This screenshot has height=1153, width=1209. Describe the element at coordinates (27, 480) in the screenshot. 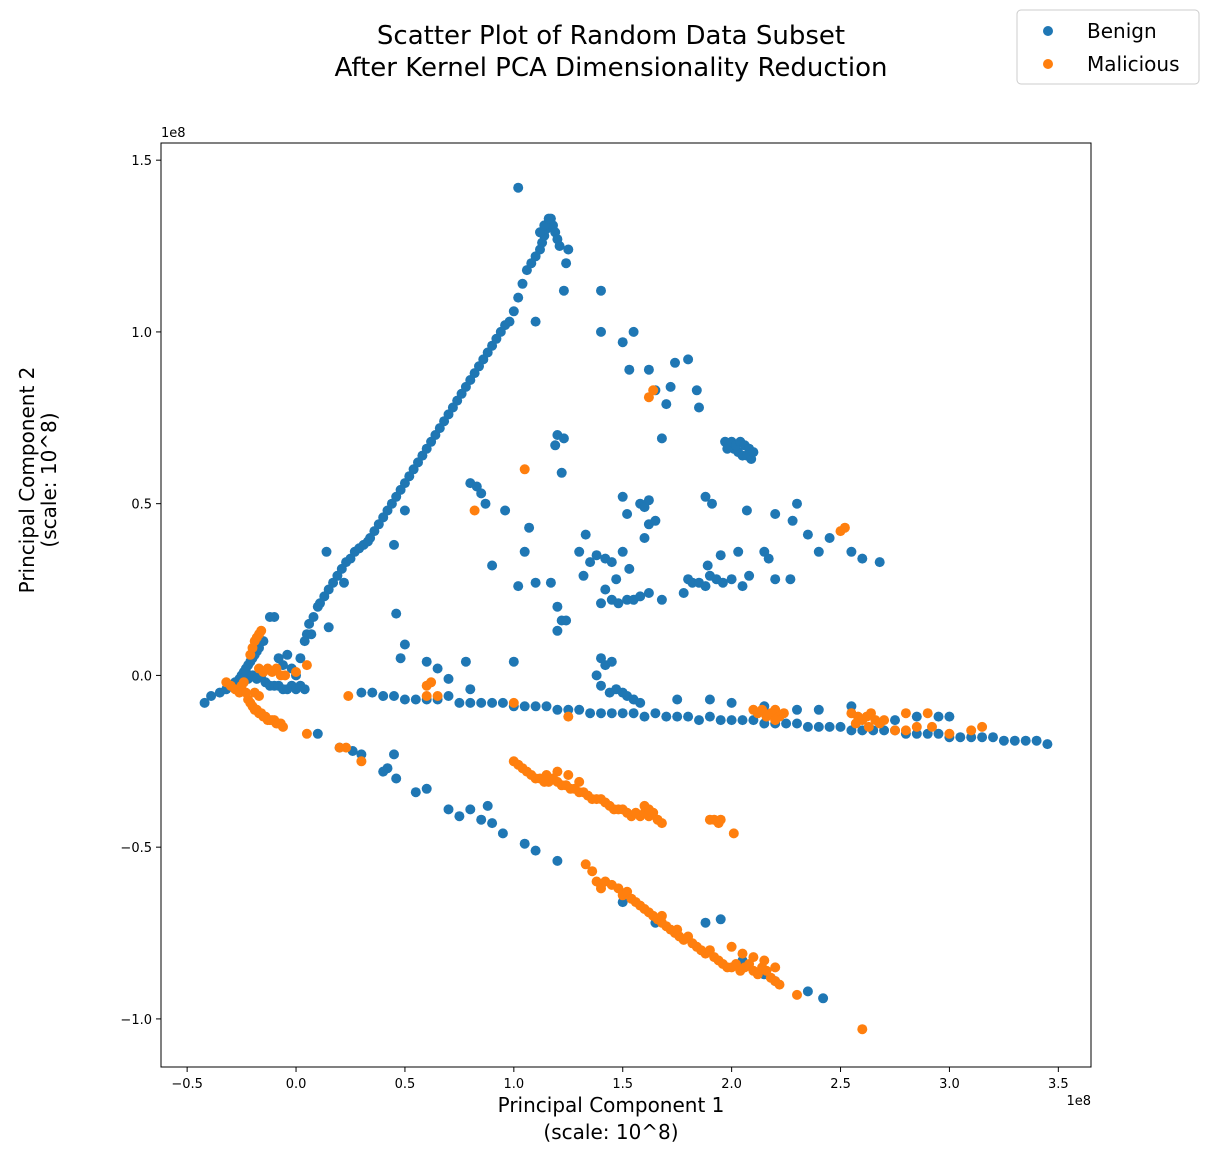

I see `y-axis-title-line-1: Principal Component 2` at that location.